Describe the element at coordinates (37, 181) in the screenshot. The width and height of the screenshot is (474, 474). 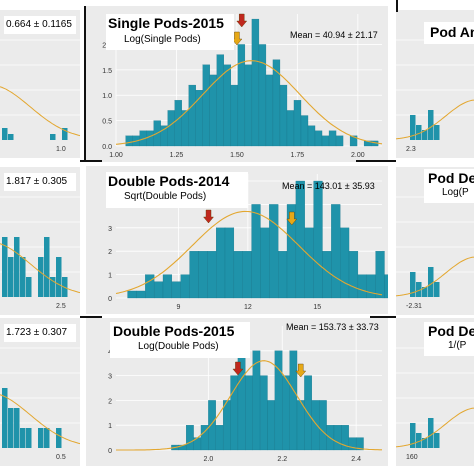
I see `left-middle-stats: 1.817 ± 0.305` at that location.